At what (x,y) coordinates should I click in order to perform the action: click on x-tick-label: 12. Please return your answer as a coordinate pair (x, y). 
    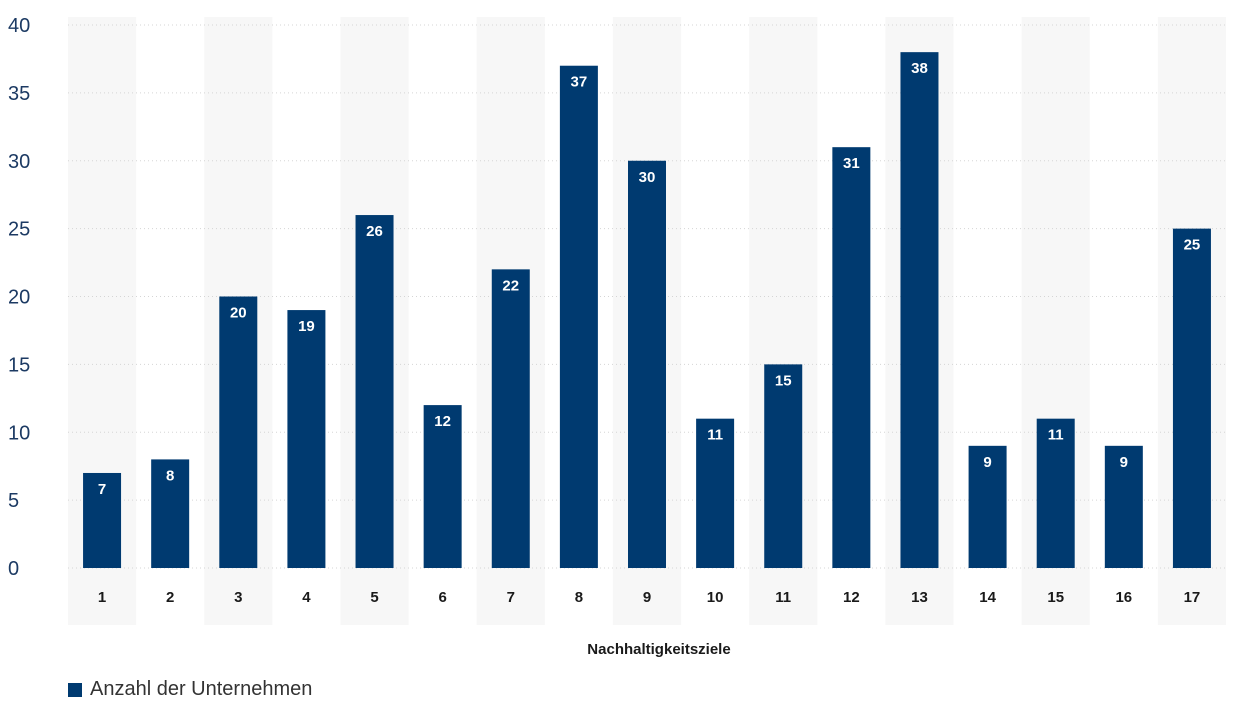
    Looking at the image, I should click on (851, 597).